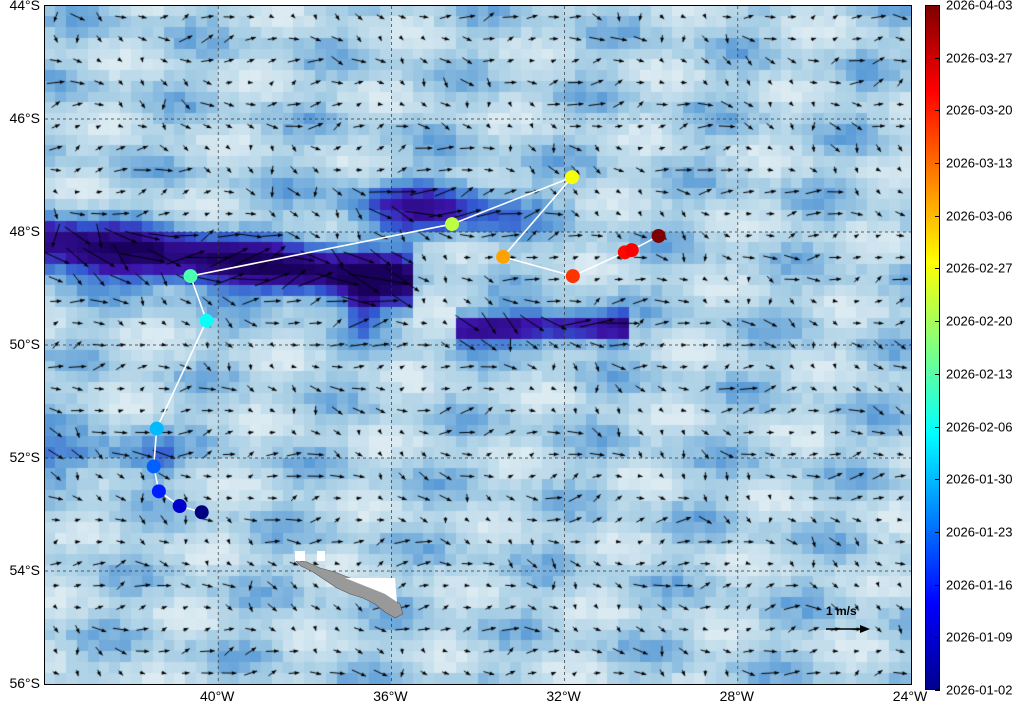 Image resolution: width=1024 pixels, height=706 pixels. Describe the element at coordinates (24, 683) in the screenshot. I see `lat-tick-label: 56°S` at that location.